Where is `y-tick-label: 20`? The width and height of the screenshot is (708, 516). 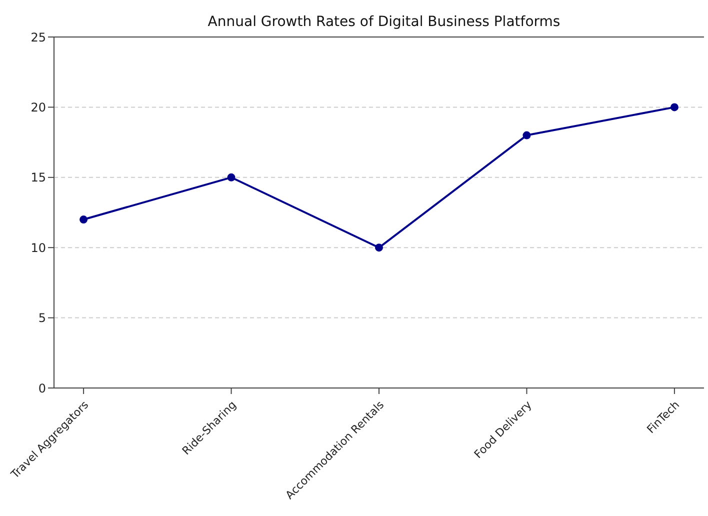 y-tick-label: 20 is located at coordinates (38, 107).